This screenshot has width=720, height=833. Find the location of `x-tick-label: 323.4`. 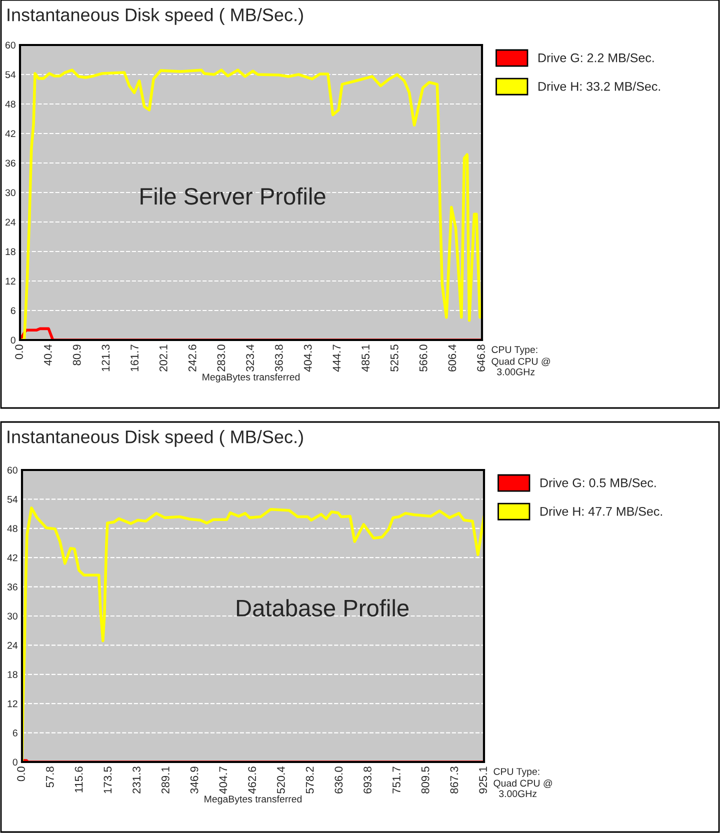

x-tick-label: 323.4 is located at coordinates (250, 358).